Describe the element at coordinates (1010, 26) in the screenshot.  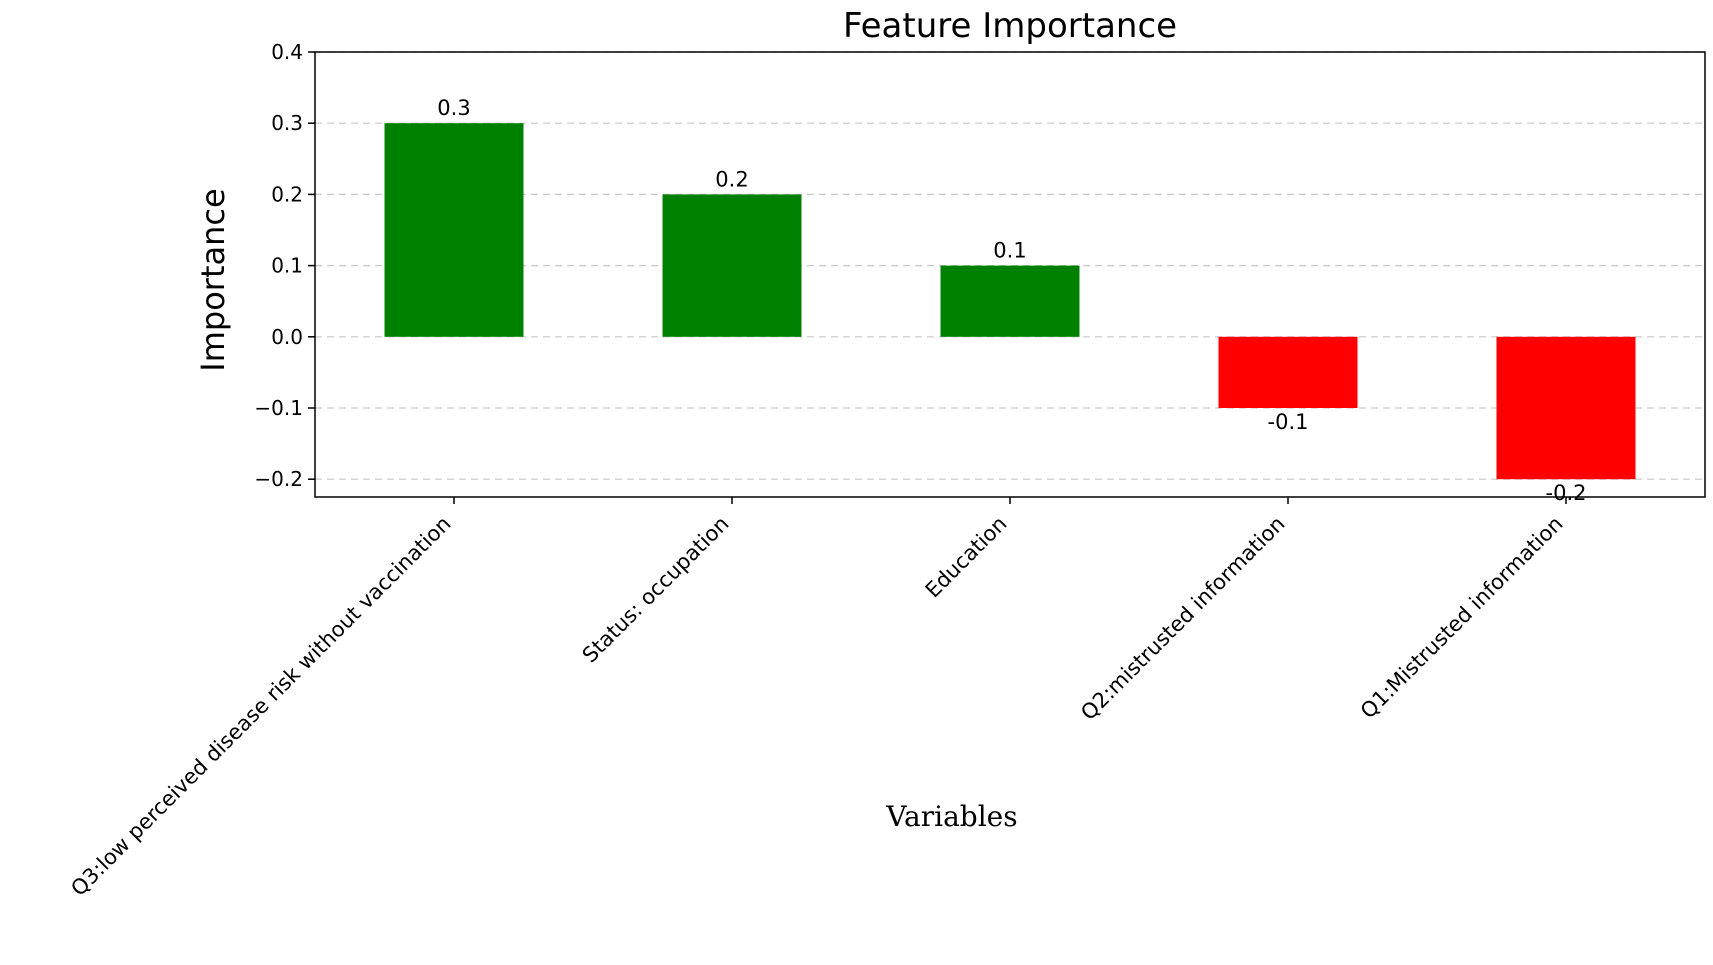
I see `chart-title: Feature Importance` at that location.